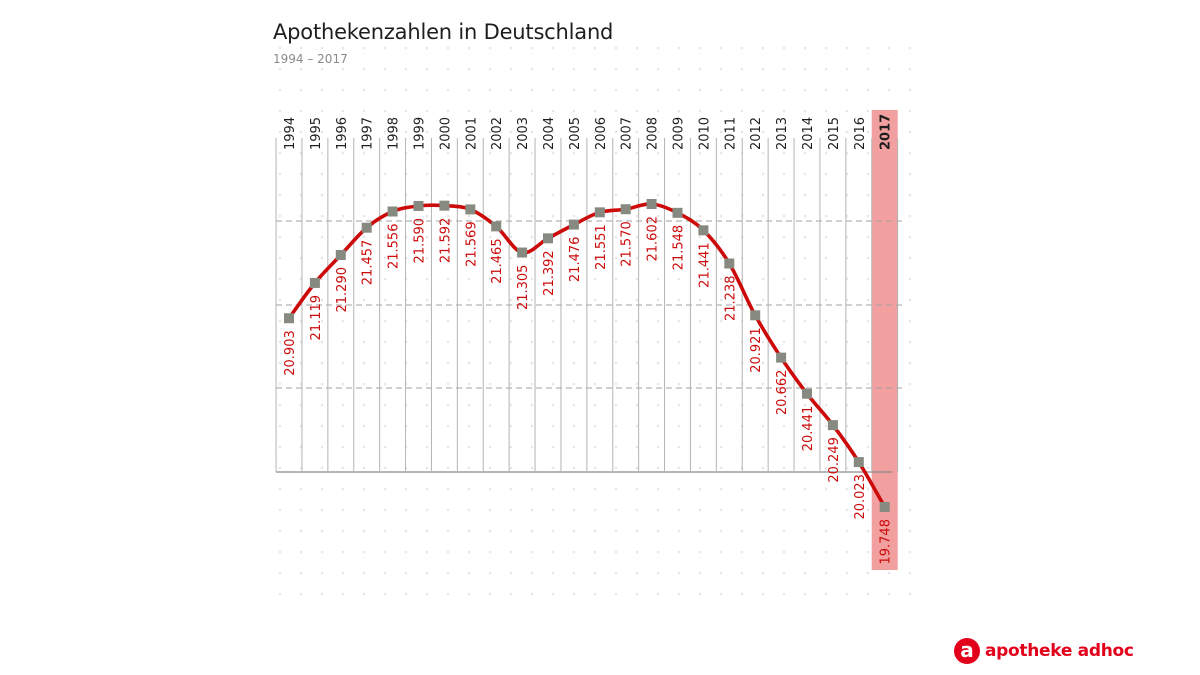  What do you see at coordinates (782, 133) in the screenshot?
I see `x-tick-label: 2013` at bounding box center [782, 133].